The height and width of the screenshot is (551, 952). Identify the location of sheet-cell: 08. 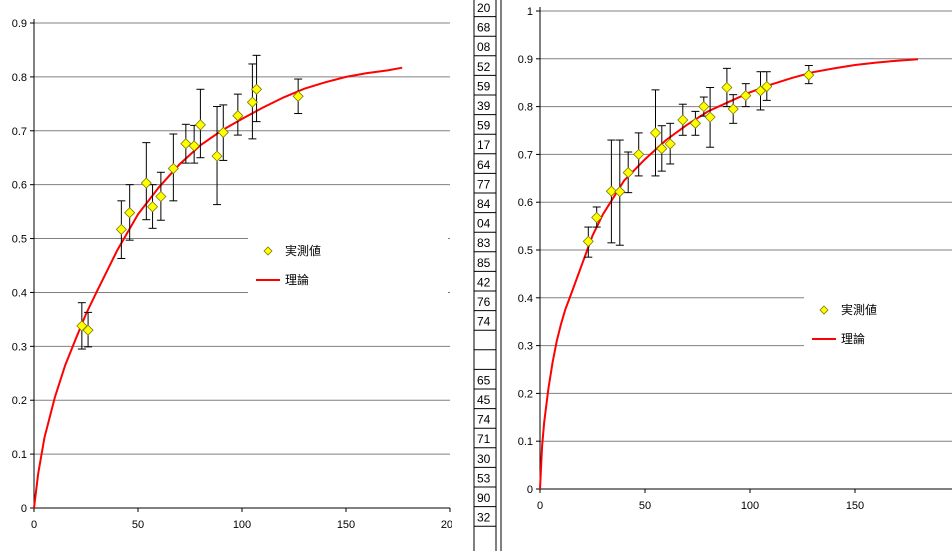
(484, 47).